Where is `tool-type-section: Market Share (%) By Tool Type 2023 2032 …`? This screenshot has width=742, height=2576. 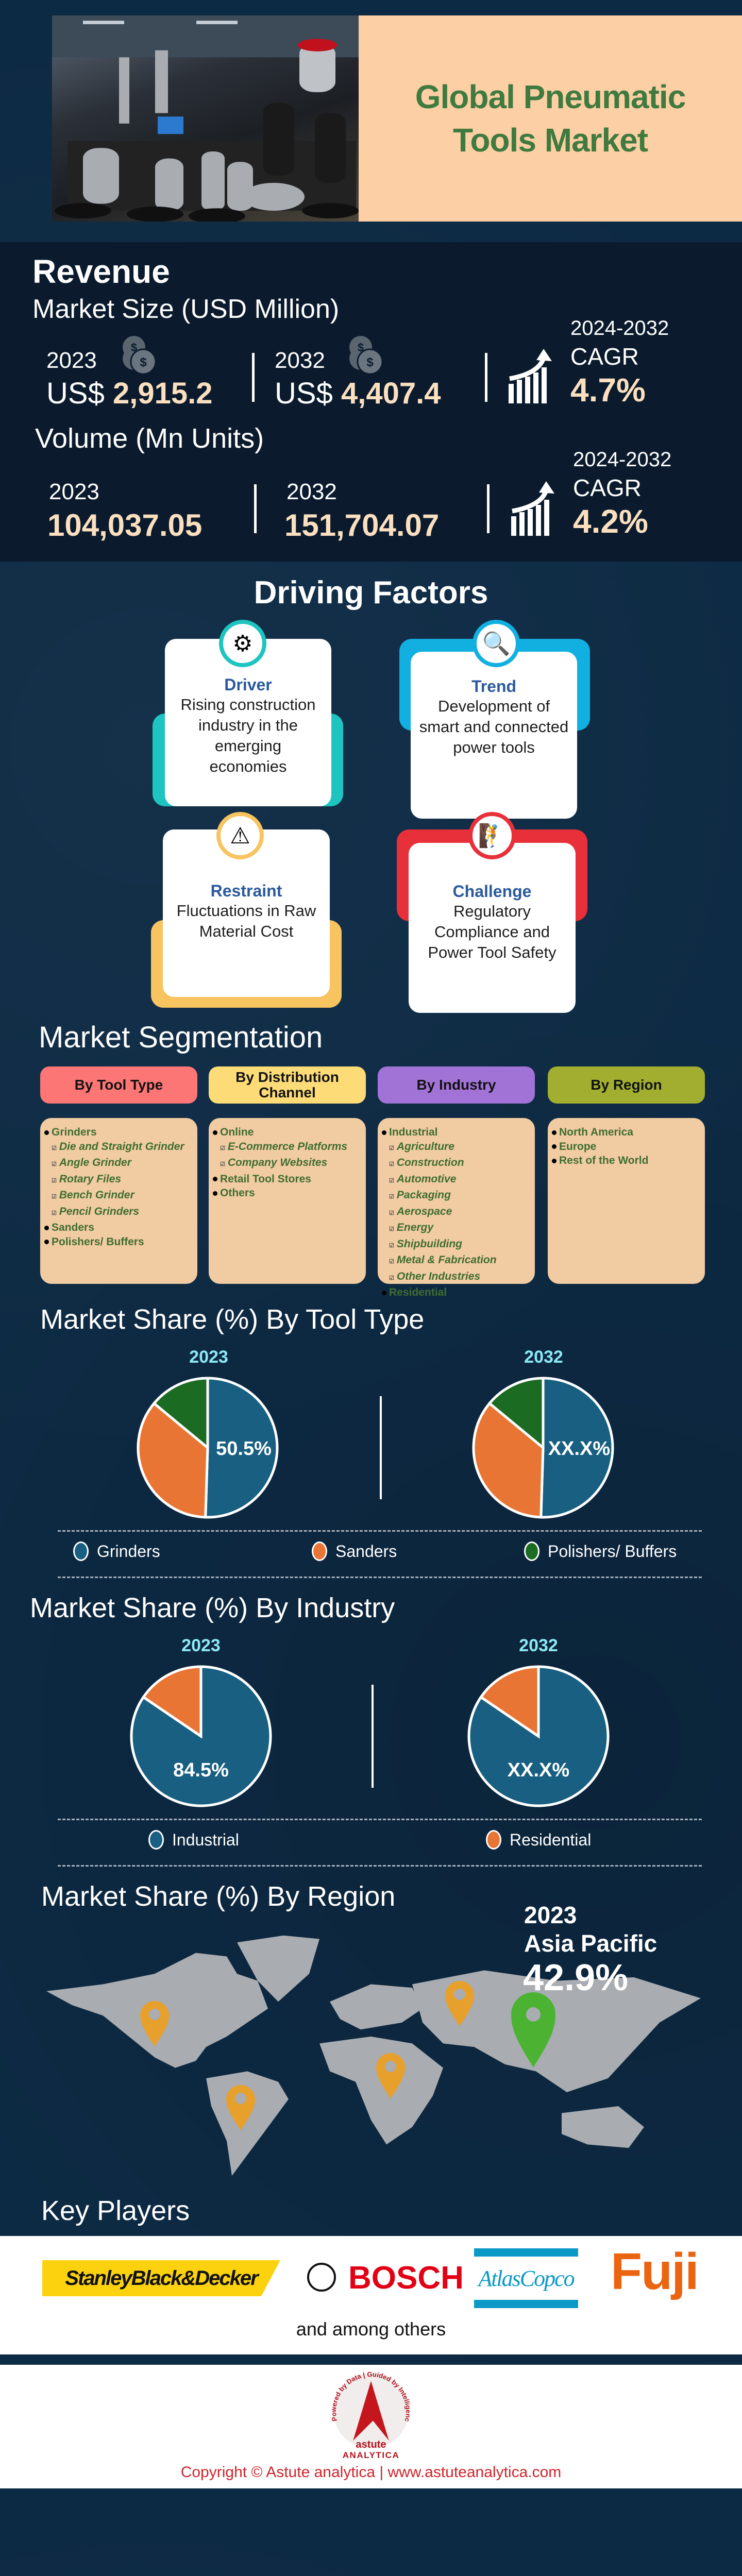 tool-type-section: Market Share (%) By Tool Type 2023 2032 … is located at coordinates (371, 1442).